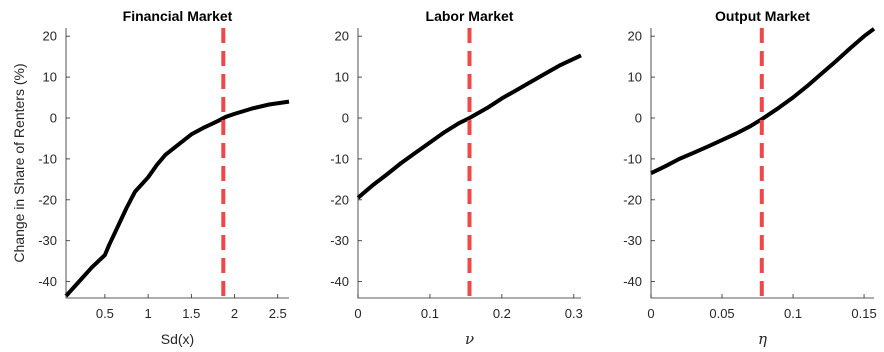 The width and height of the screenshot is (884, 352). Describe the element at coordinates (177, 339) in the screenshot. I see `x-axis-label: Sd(x)` at that location.